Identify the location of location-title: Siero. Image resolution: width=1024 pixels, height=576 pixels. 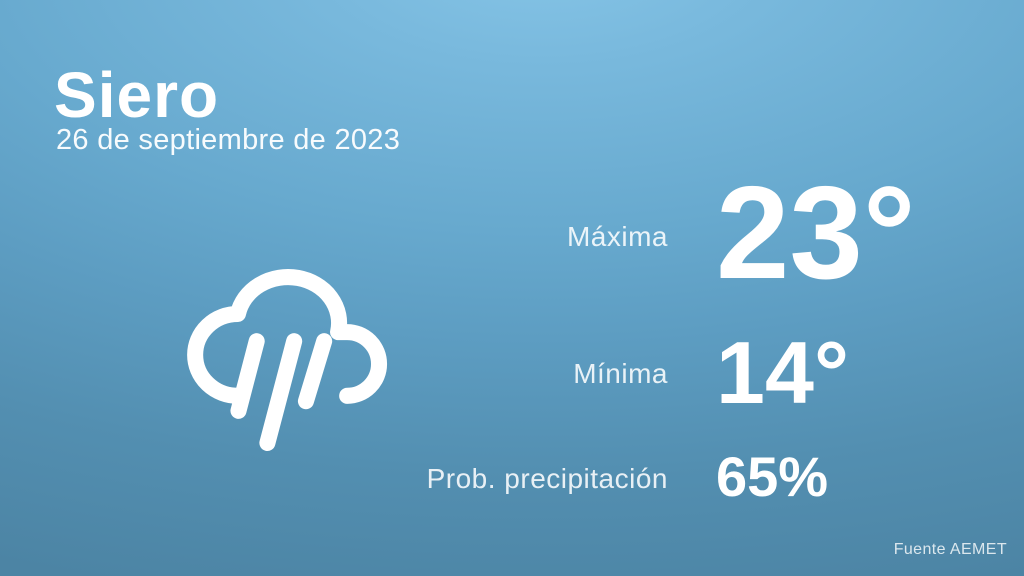
(137, 95).